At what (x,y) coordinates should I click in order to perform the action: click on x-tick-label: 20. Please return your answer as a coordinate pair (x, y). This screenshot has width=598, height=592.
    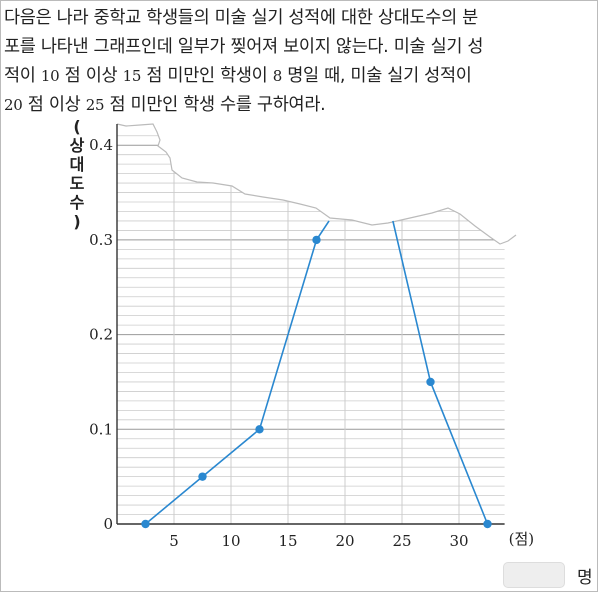
    Looking at the image, I should click on (344, 541).